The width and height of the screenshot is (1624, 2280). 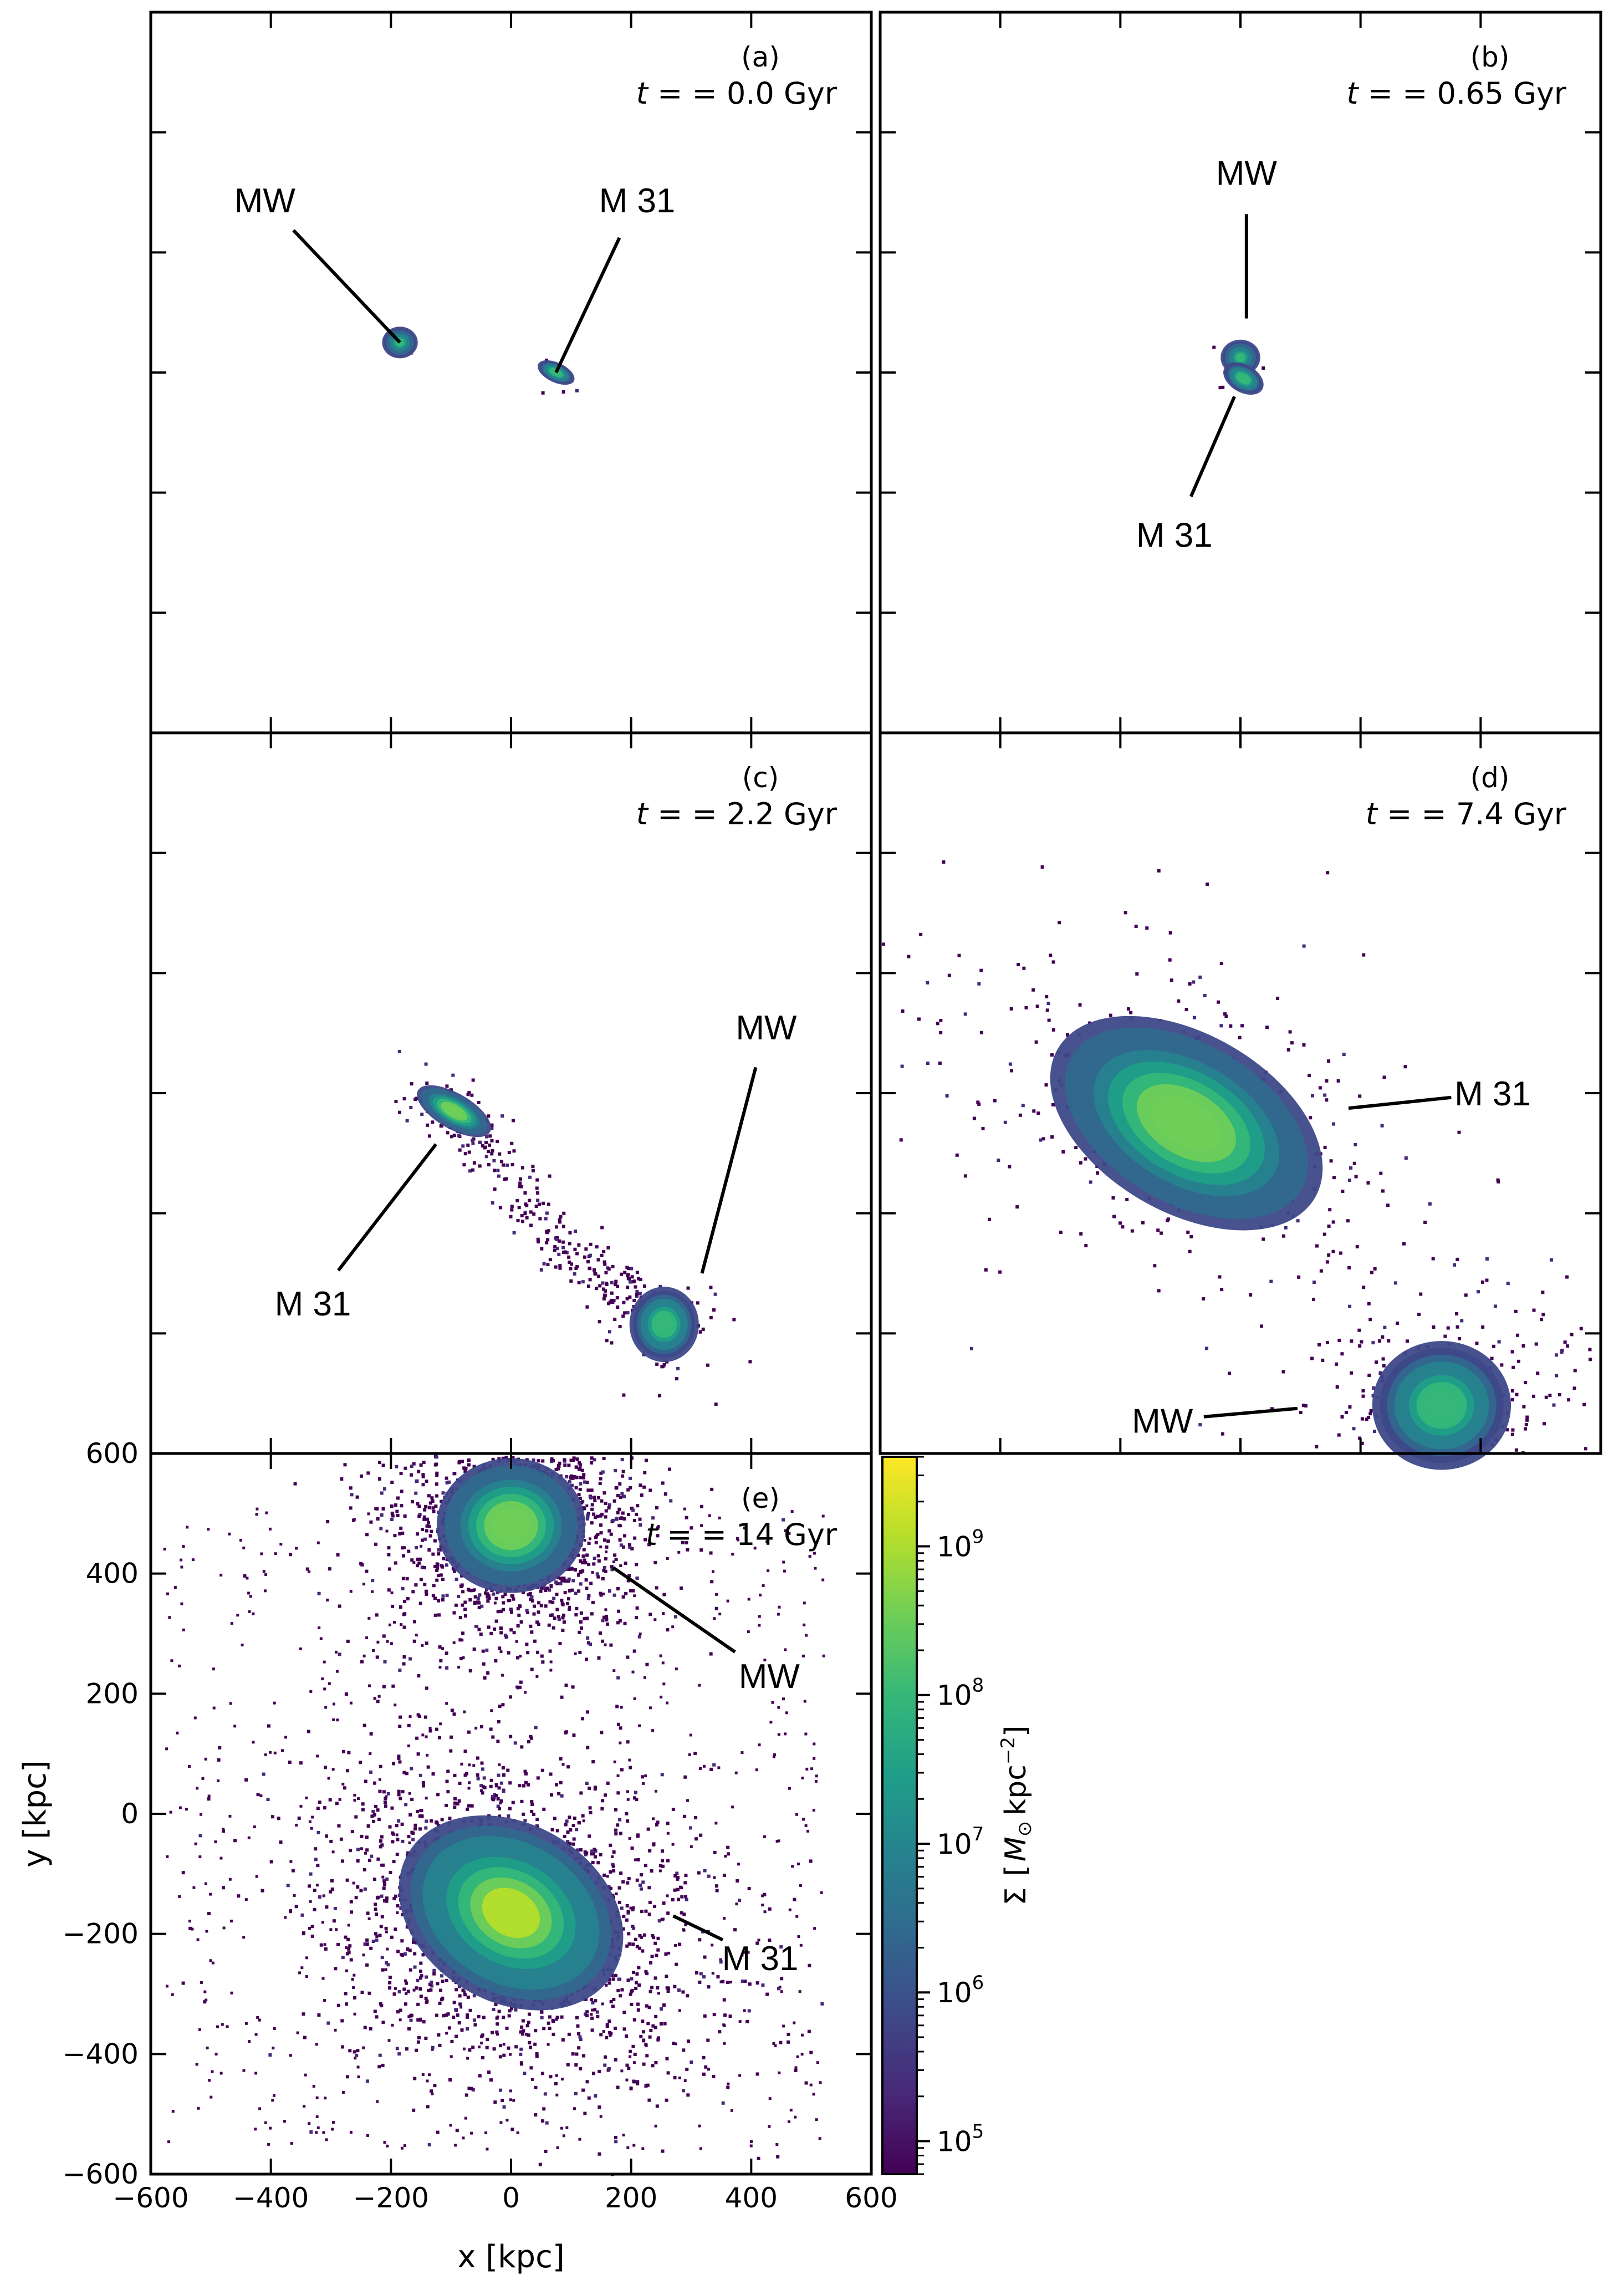 I want to click on density-contour, so click(x=1241, y=358).